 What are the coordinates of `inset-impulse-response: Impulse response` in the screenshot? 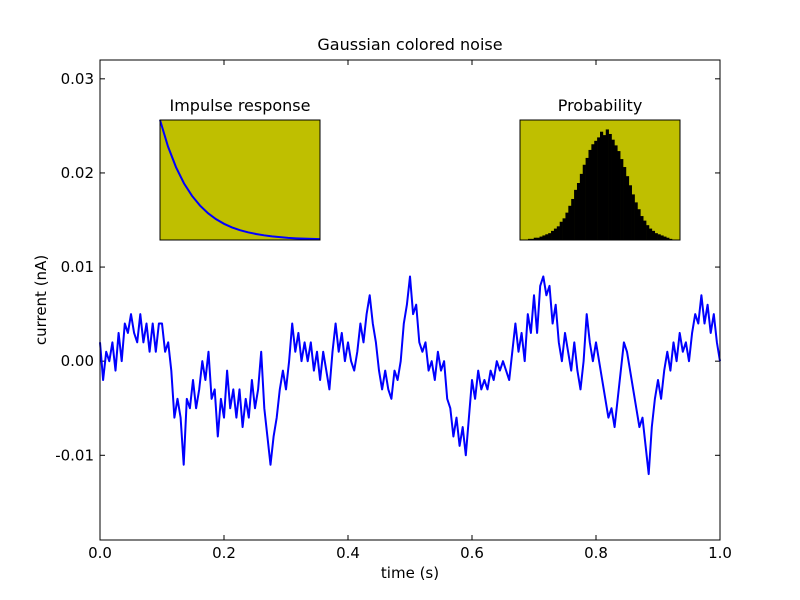 It's located at (240, 168).